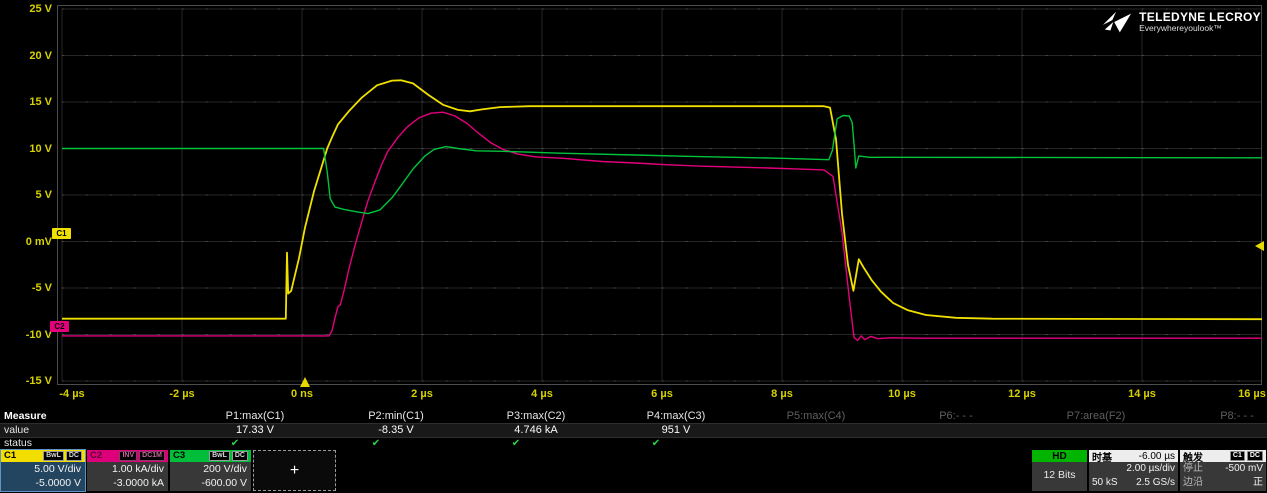  I want to click on measure-param-label: P7:area(F2), so click(1096, 416).